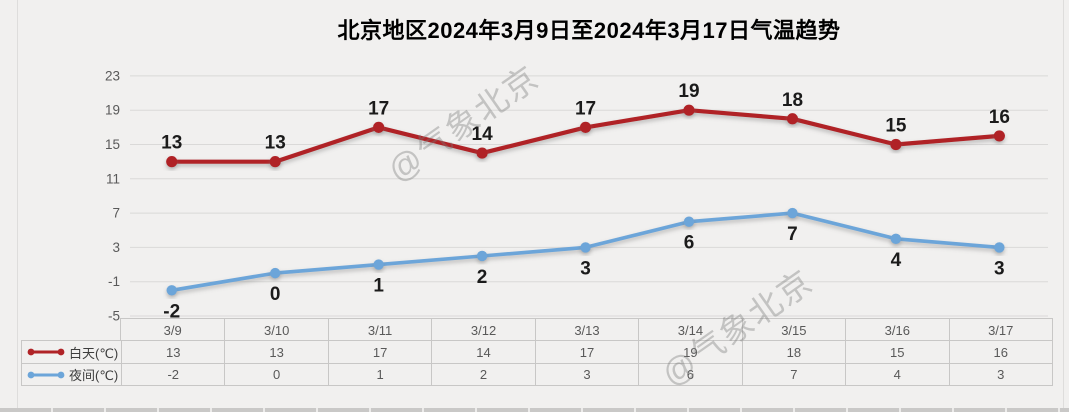 The image size is (1069, 412). I want to click on table-date-cell: 3/13, so click(586, 330).